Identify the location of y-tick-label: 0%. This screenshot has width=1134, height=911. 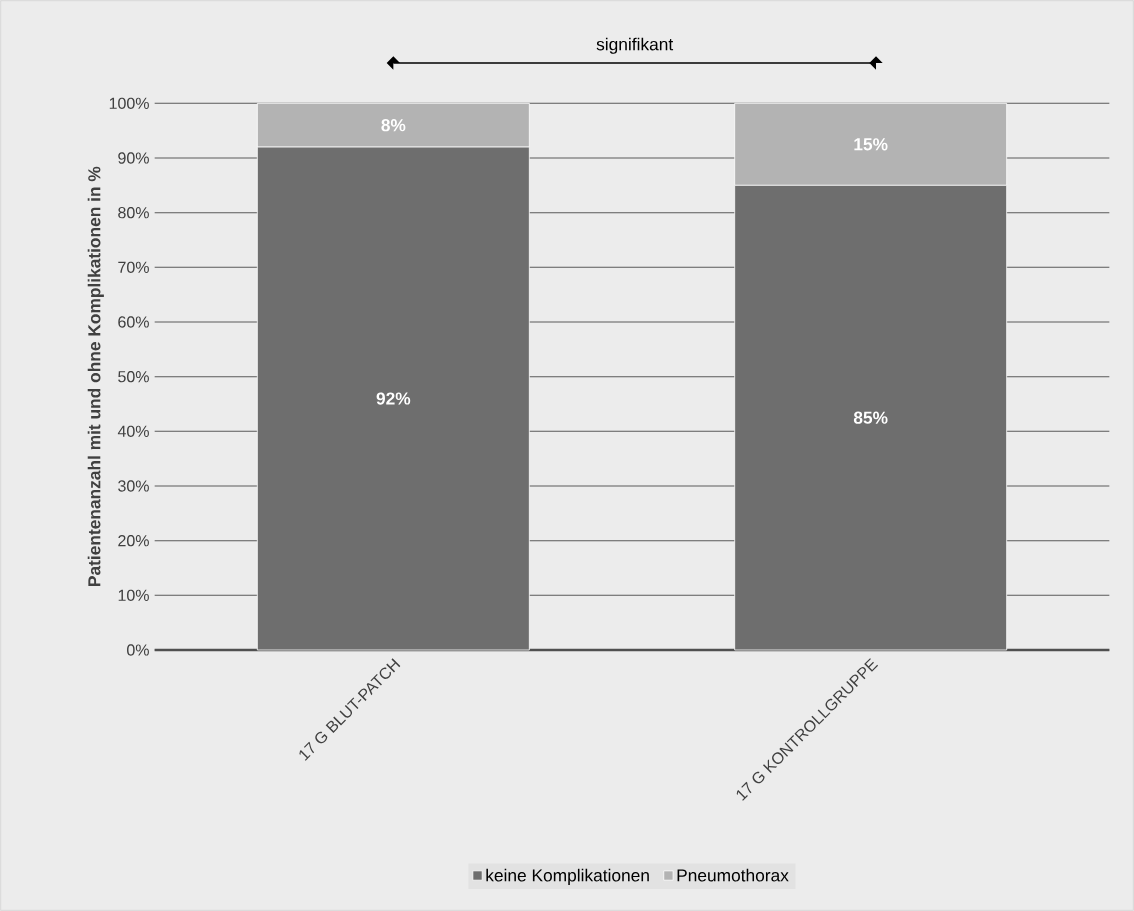
(138, 650).